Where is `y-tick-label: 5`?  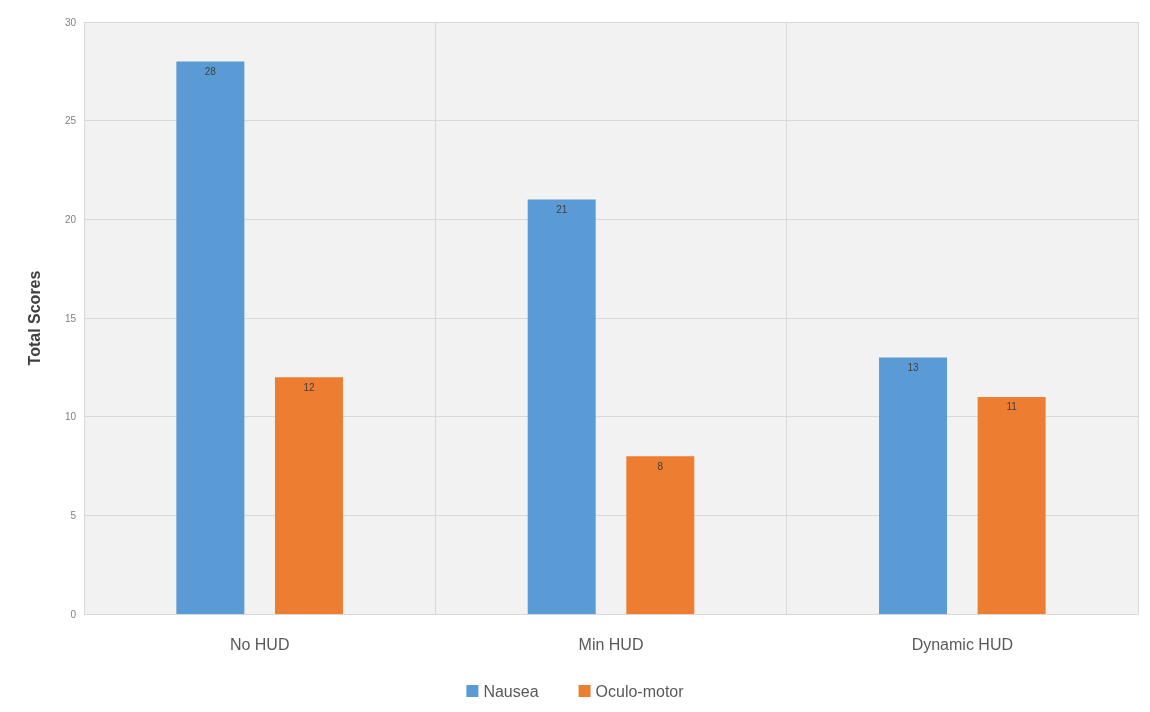
y-tick-label: 5 is located at coordinates (73, 515).